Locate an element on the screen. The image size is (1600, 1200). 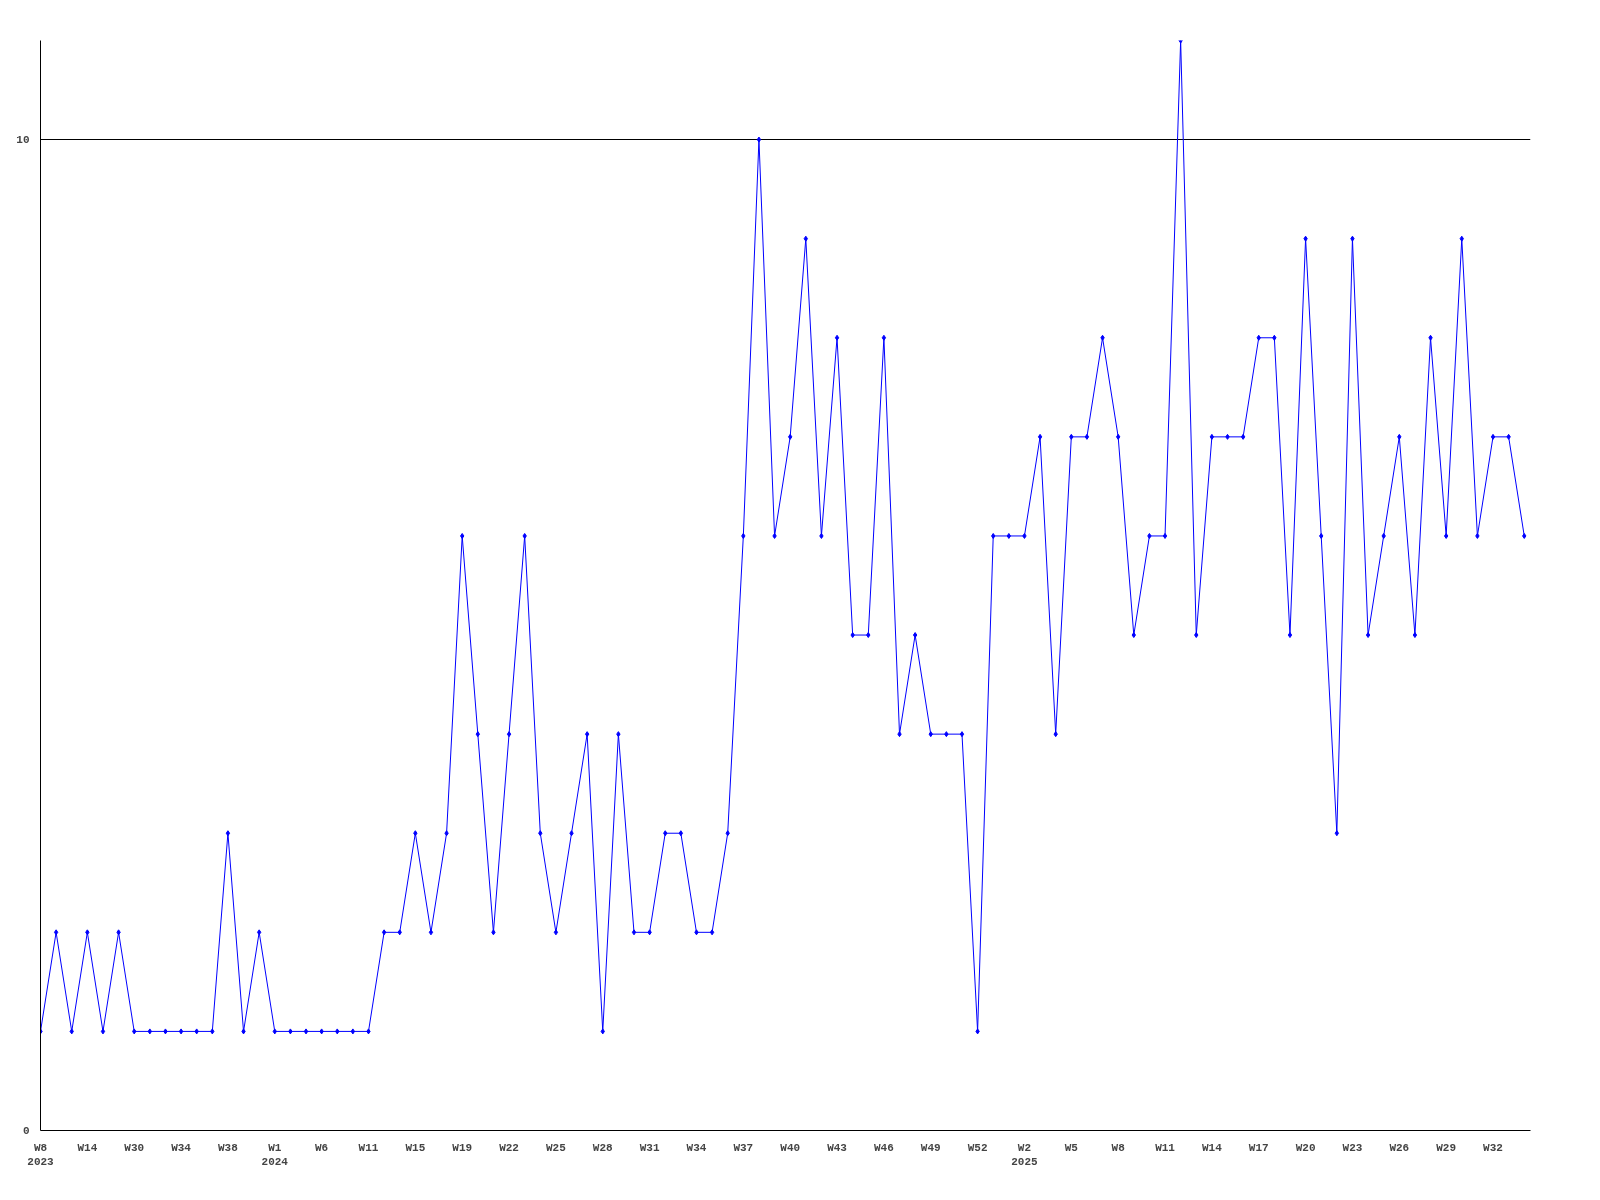
x-tick-label: W6 is located at coordinates (322, 1147).